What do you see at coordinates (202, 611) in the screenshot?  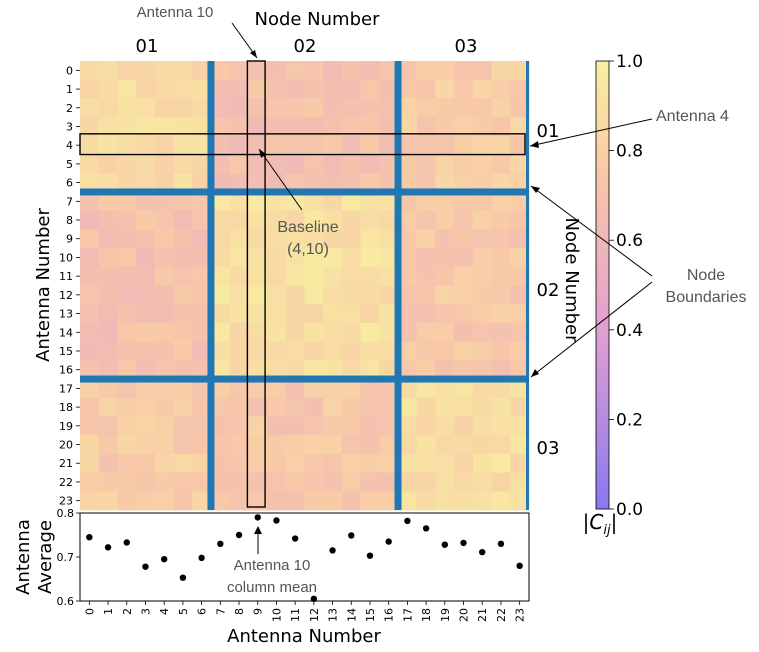 I see `scatter-x-tick-label: 6` at bounding box center [202, 611].